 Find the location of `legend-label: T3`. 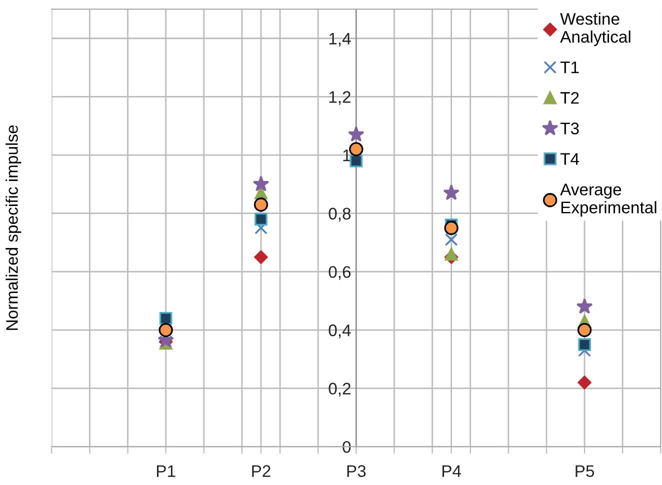

legend-label: T3 is located at coordinates (569, 128).